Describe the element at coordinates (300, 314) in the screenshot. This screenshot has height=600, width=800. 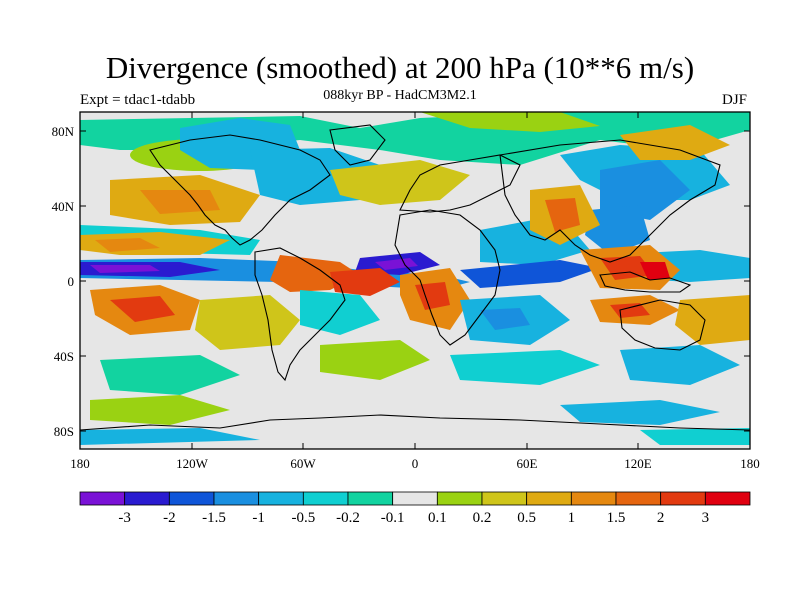
I see `coast-south-america` at that location.